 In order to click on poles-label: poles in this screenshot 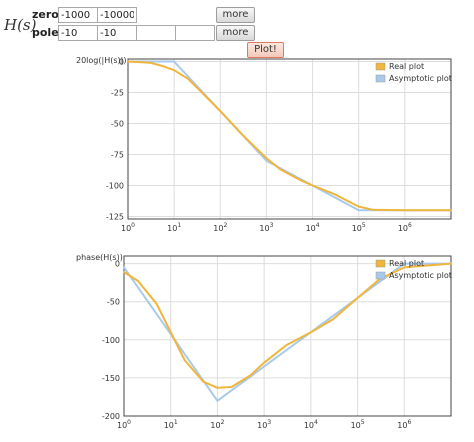, I will do `click(49, 32)`.